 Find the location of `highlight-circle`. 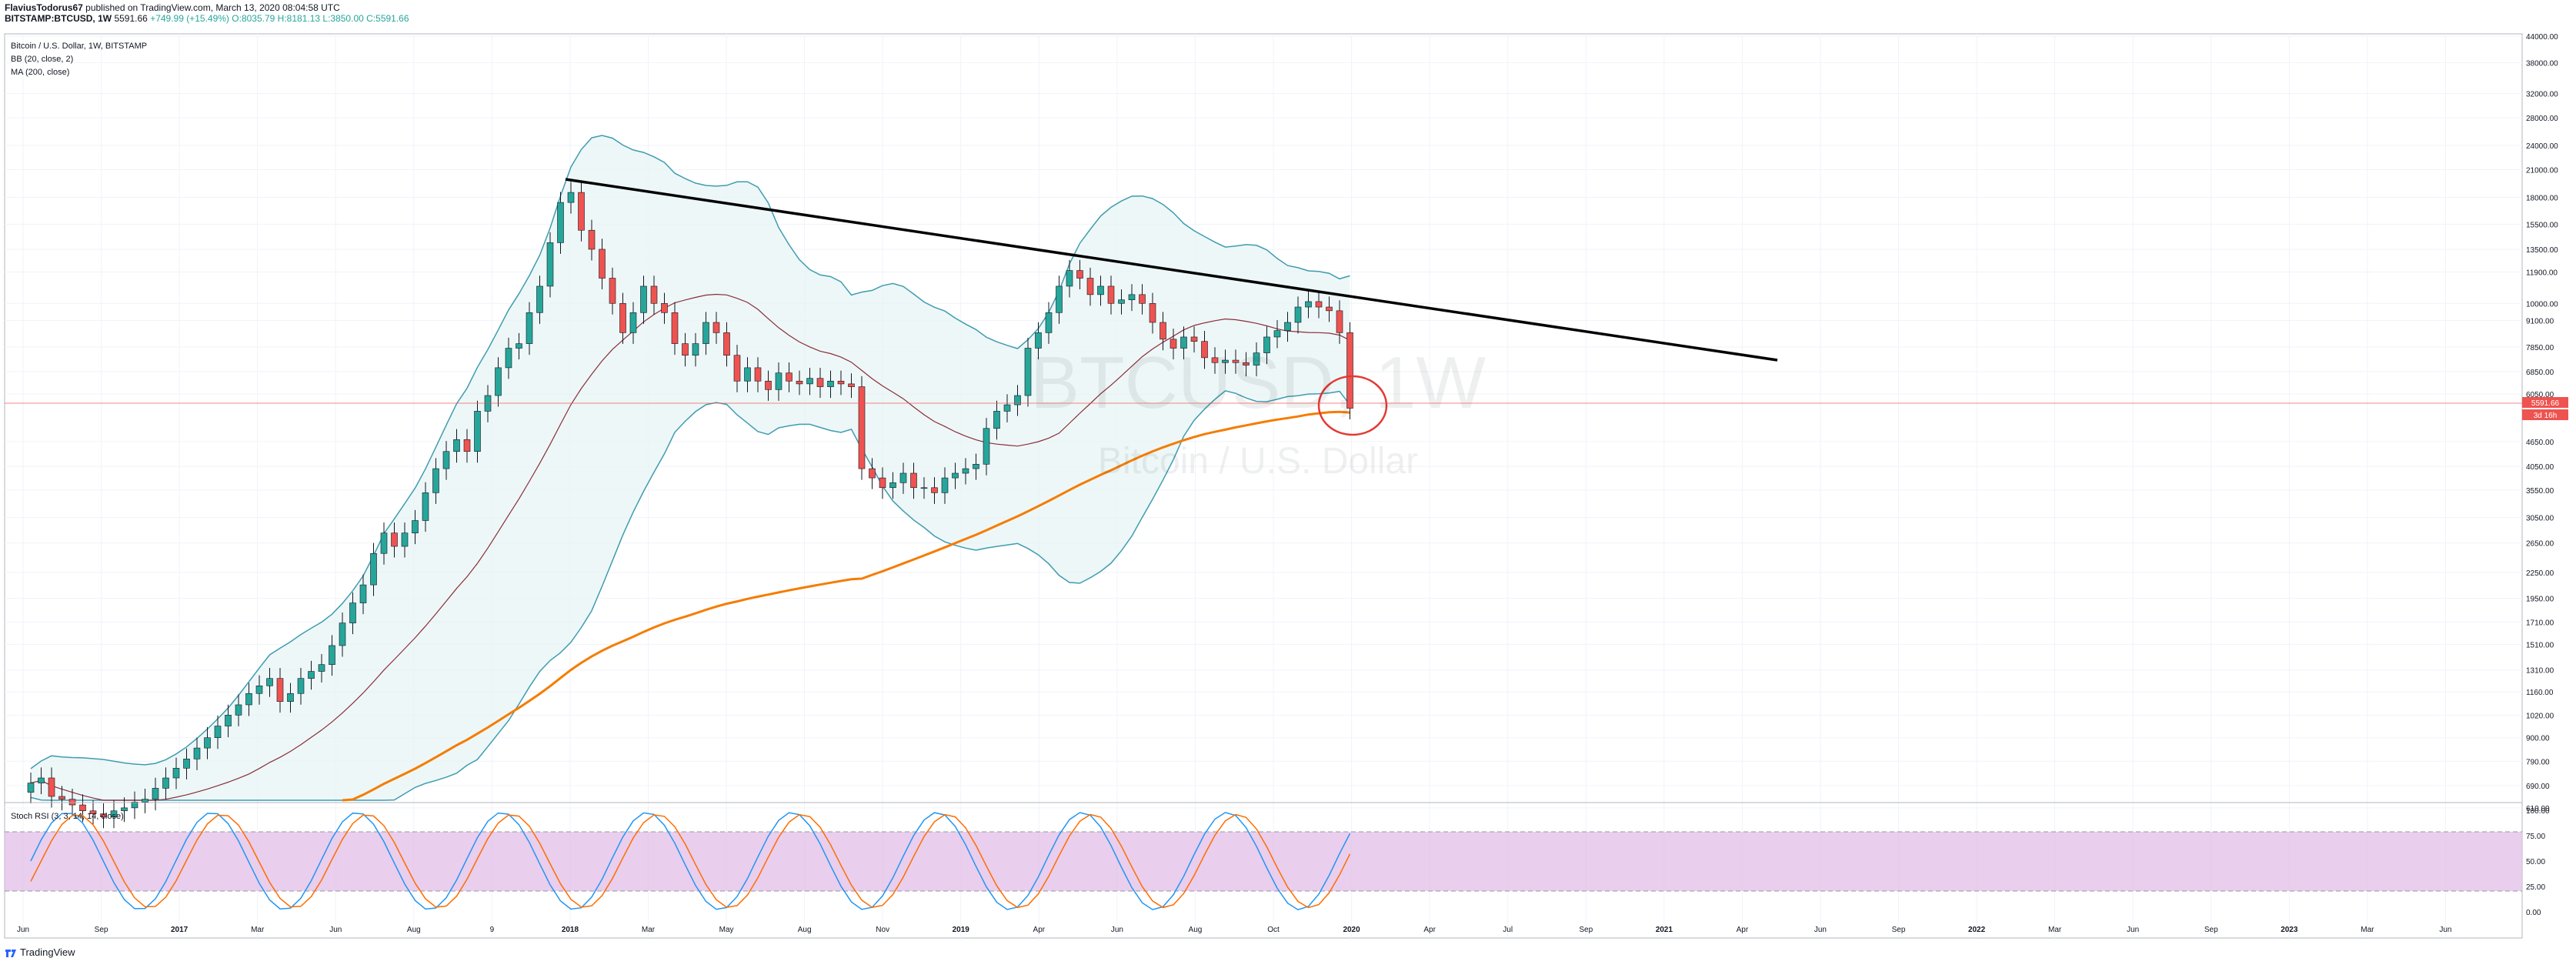

highlight-circle is located at coordinates (1353, 405).